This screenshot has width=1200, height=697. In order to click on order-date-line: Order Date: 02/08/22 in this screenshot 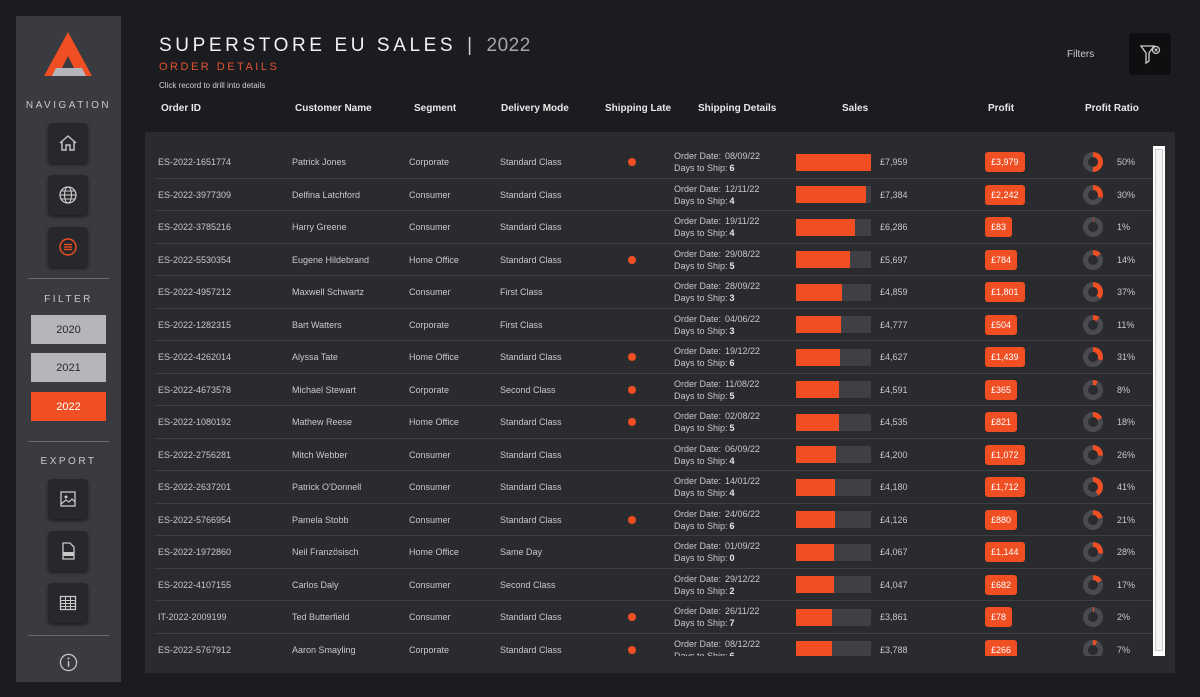, I will do `click(717, 416)`.